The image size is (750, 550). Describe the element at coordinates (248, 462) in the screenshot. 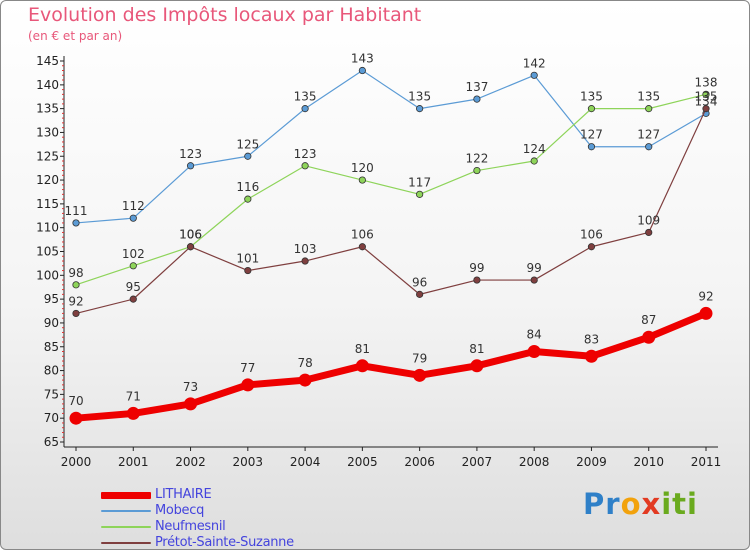

I see `x-tick-label: 2003` at that location.